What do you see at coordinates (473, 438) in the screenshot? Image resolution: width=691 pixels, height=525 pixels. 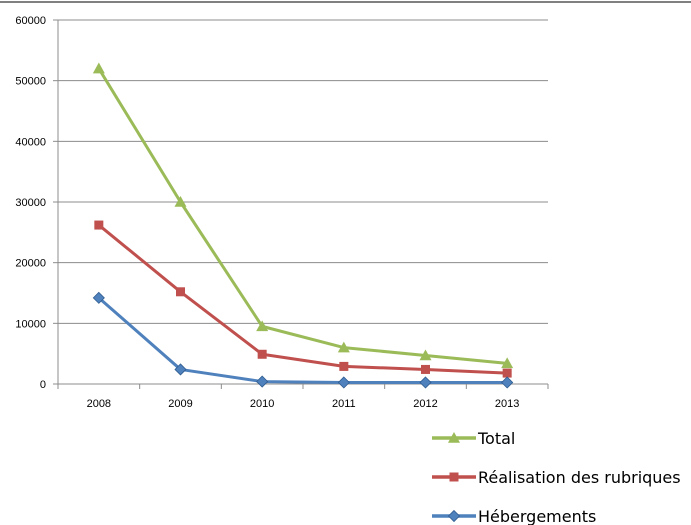 I see `legend-item: Total` at bounding box center [473, 438].